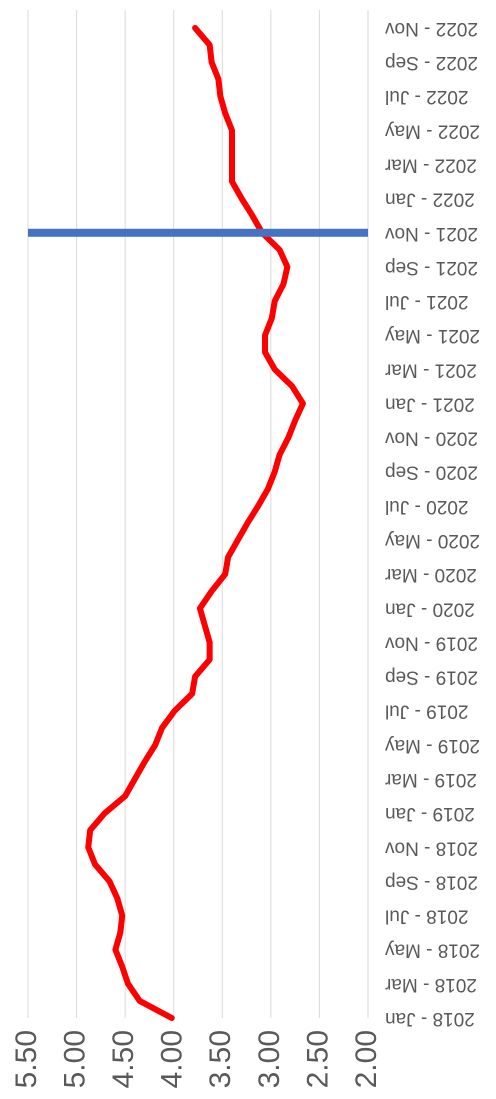 This screenshot has width=496, height=1099. What do you see at coordinates (198, 232) in the screenshot?
I see `bar` at bounding box center [198, 232].